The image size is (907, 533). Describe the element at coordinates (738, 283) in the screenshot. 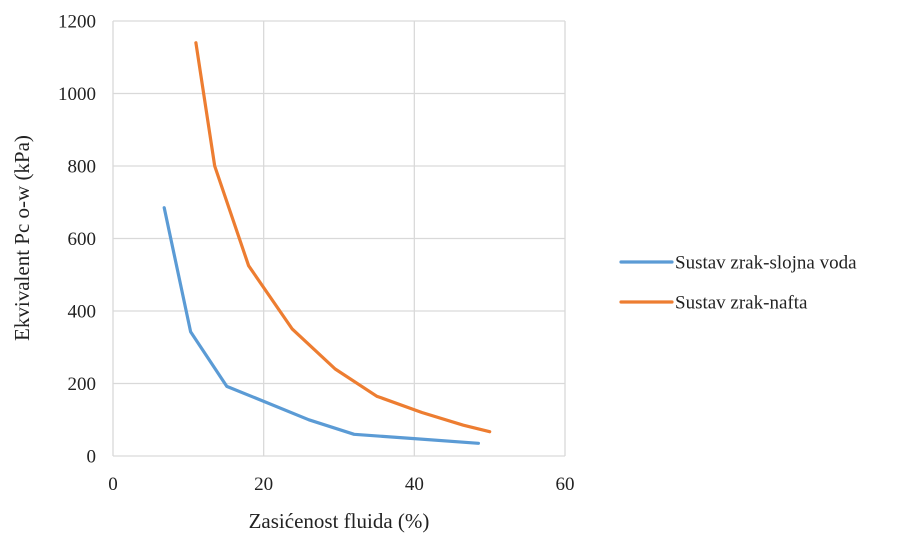

I see `legend: Sustav zrak-slojna voda Sustav zrak-nafta` at that location.